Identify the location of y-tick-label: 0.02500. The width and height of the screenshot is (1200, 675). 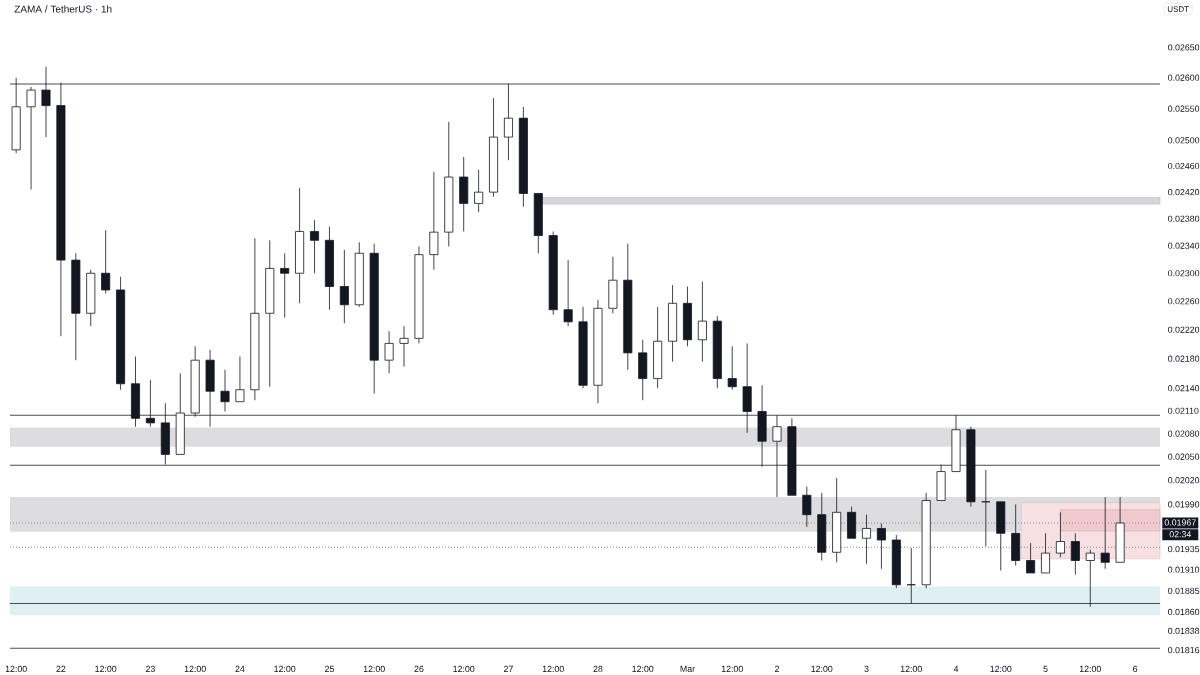
(1184, 140).